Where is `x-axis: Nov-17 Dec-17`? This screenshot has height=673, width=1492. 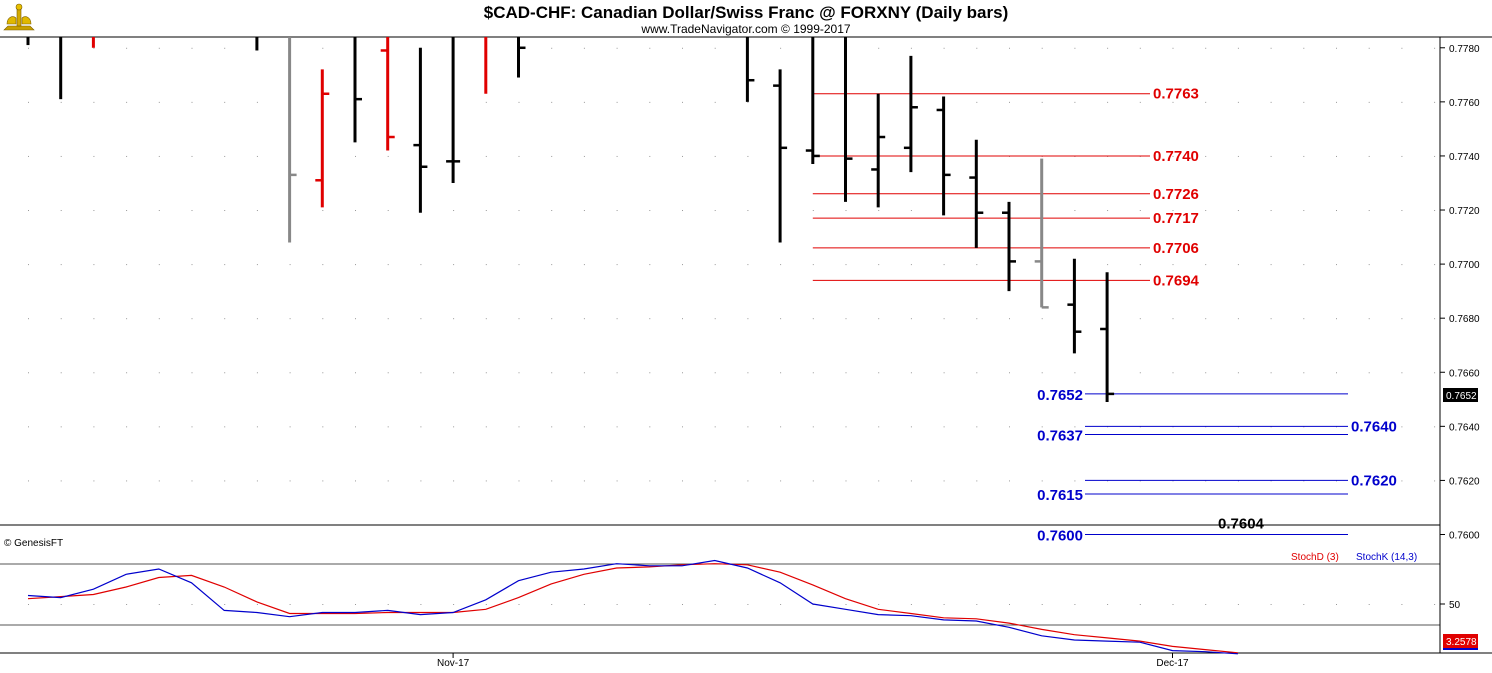
x-axis: Nov-17 Dec-17 is located at coordinates (813, 661).